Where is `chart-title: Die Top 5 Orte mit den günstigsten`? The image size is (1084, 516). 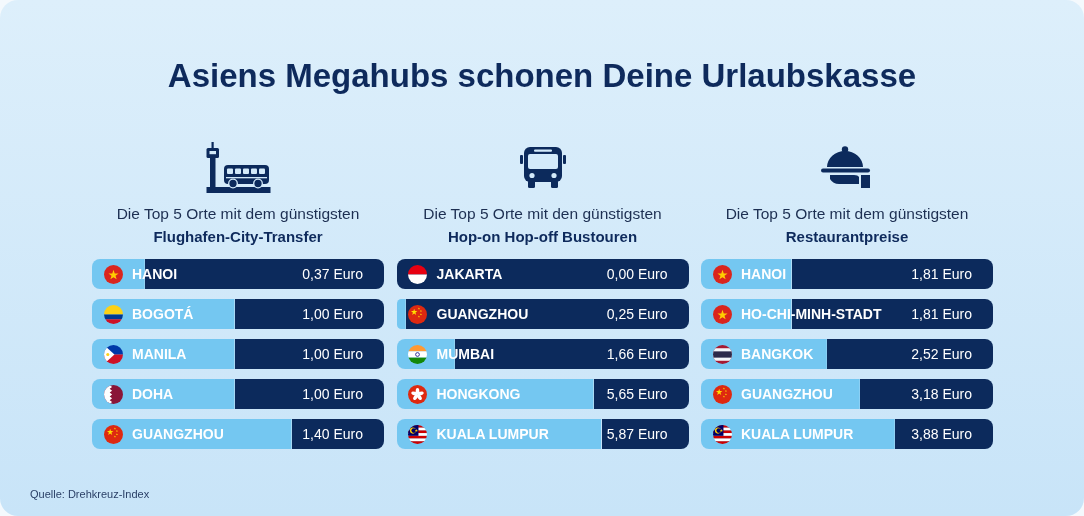
chart-title: Die Top 5 Orte mit den günstigsten is located at coordinates (542, 213).